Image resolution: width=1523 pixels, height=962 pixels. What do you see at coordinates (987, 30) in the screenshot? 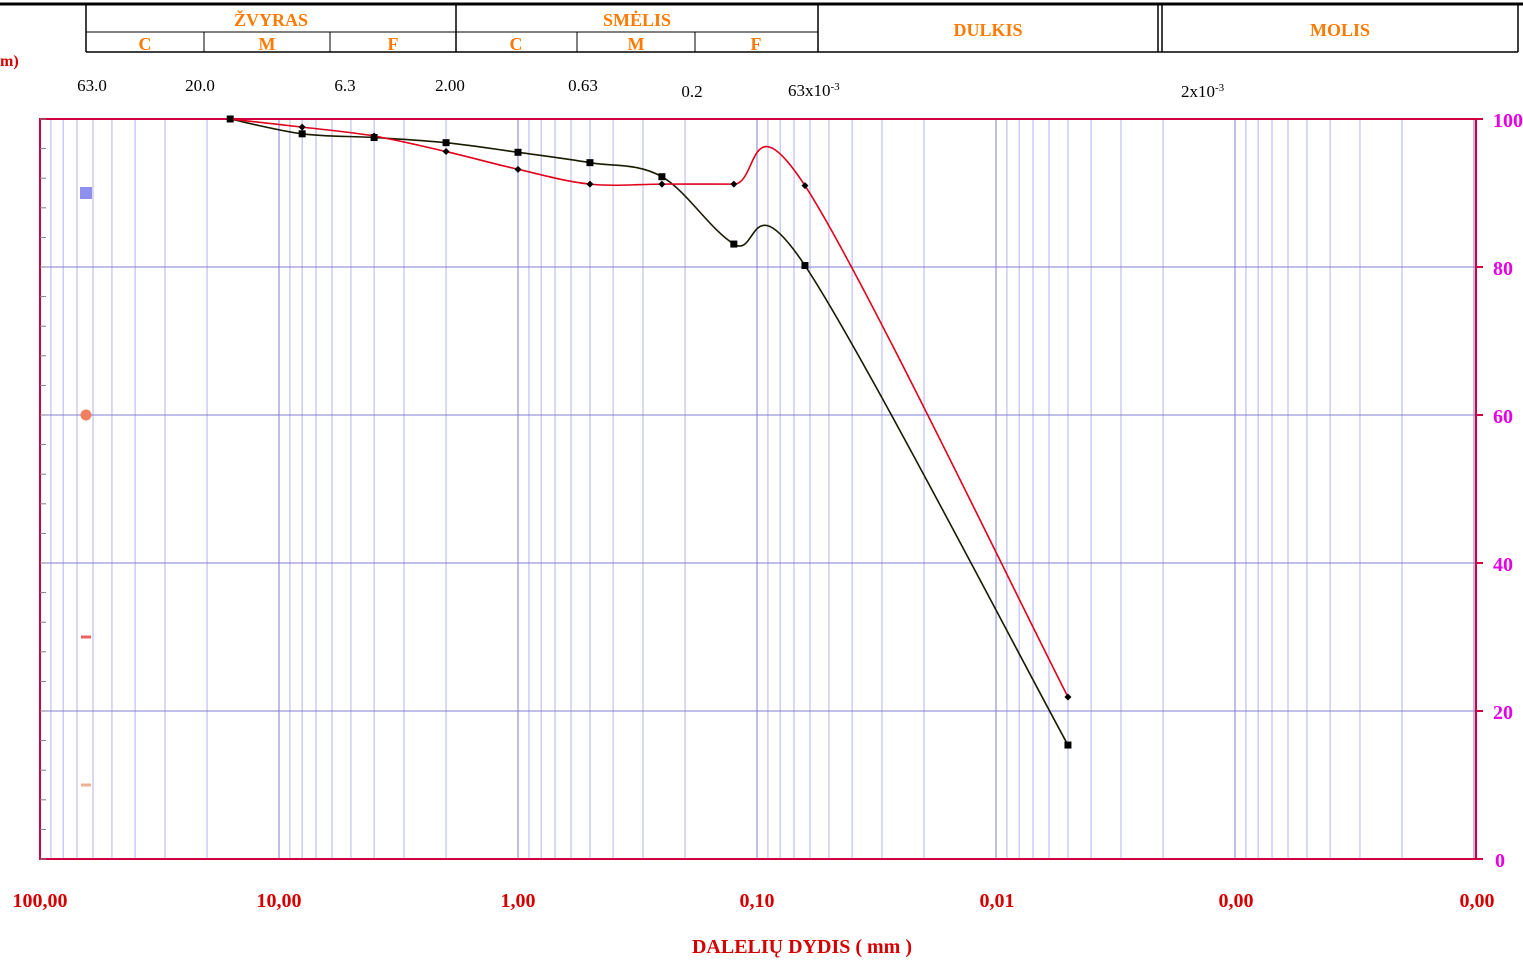
I see `header-group-silt: DULKIS` at bounding box center [987, 30].